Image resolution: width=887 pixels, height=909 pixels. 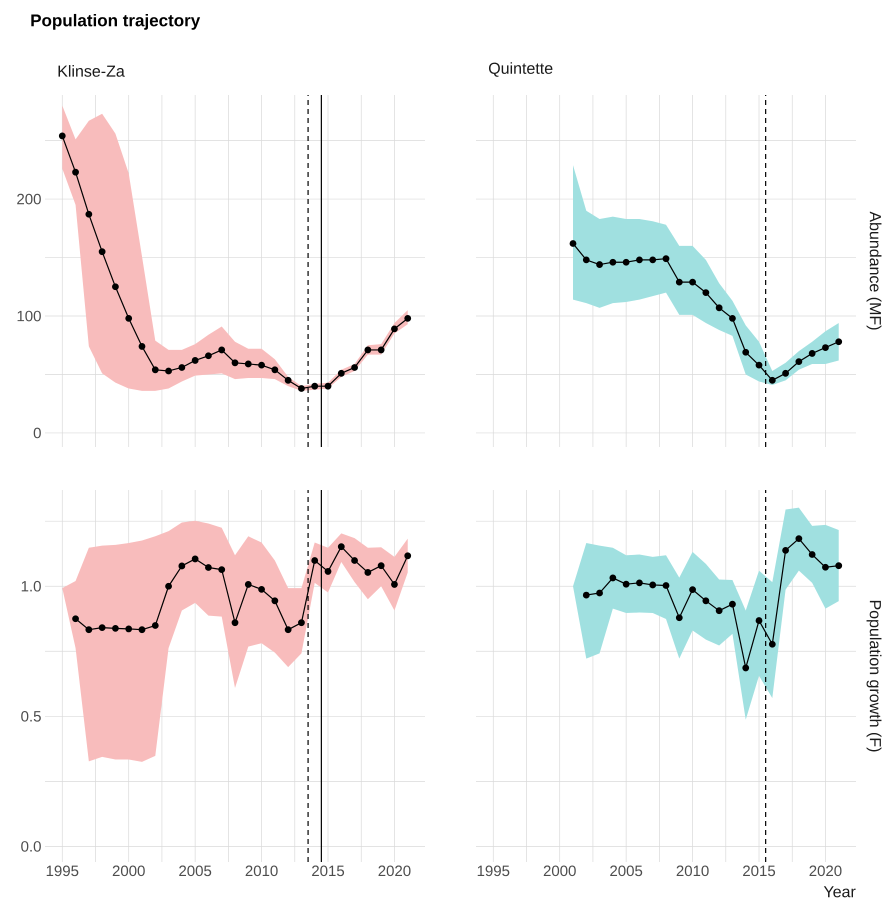 What do you see at coordinates (29, 316) in the screenshot?
I see `y-tick-label: 100` at bounding box center [29, 316].